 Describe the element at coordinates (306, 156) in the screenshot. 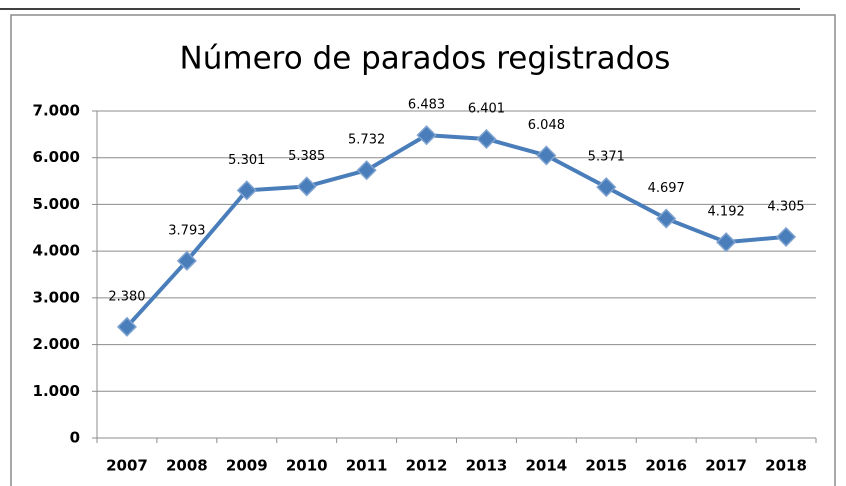

I see `data-label: 5.385` at that location.